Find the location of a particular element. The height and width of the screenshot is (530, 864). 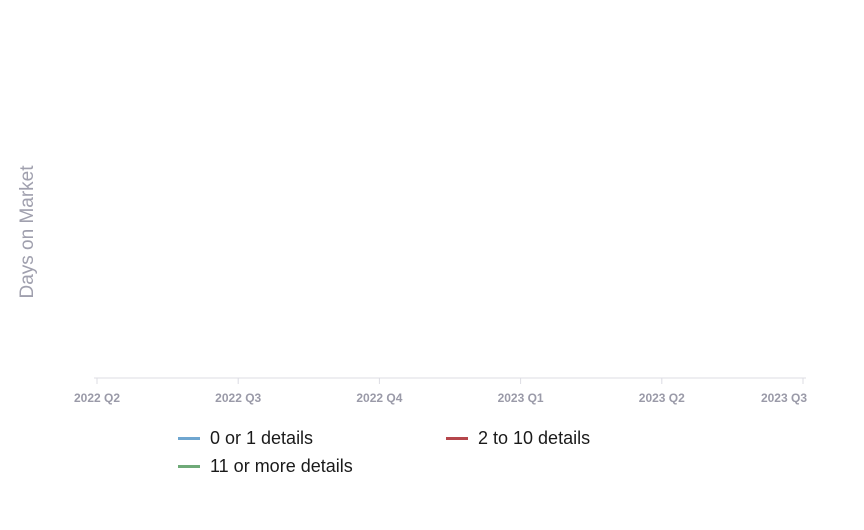

x-tick-label: 2023 Q3 is located at coordinates (784, 398).